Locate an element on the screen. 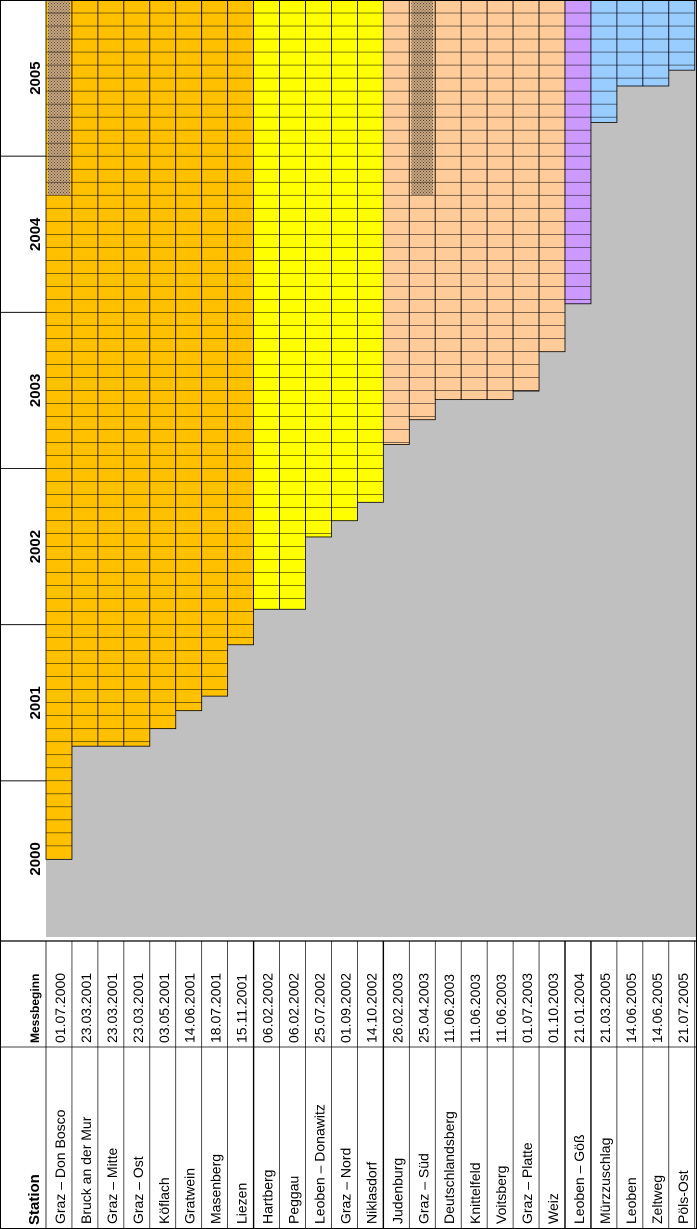  station-name-label: Bruck an der Mur is located at coordinates (86, 1170).